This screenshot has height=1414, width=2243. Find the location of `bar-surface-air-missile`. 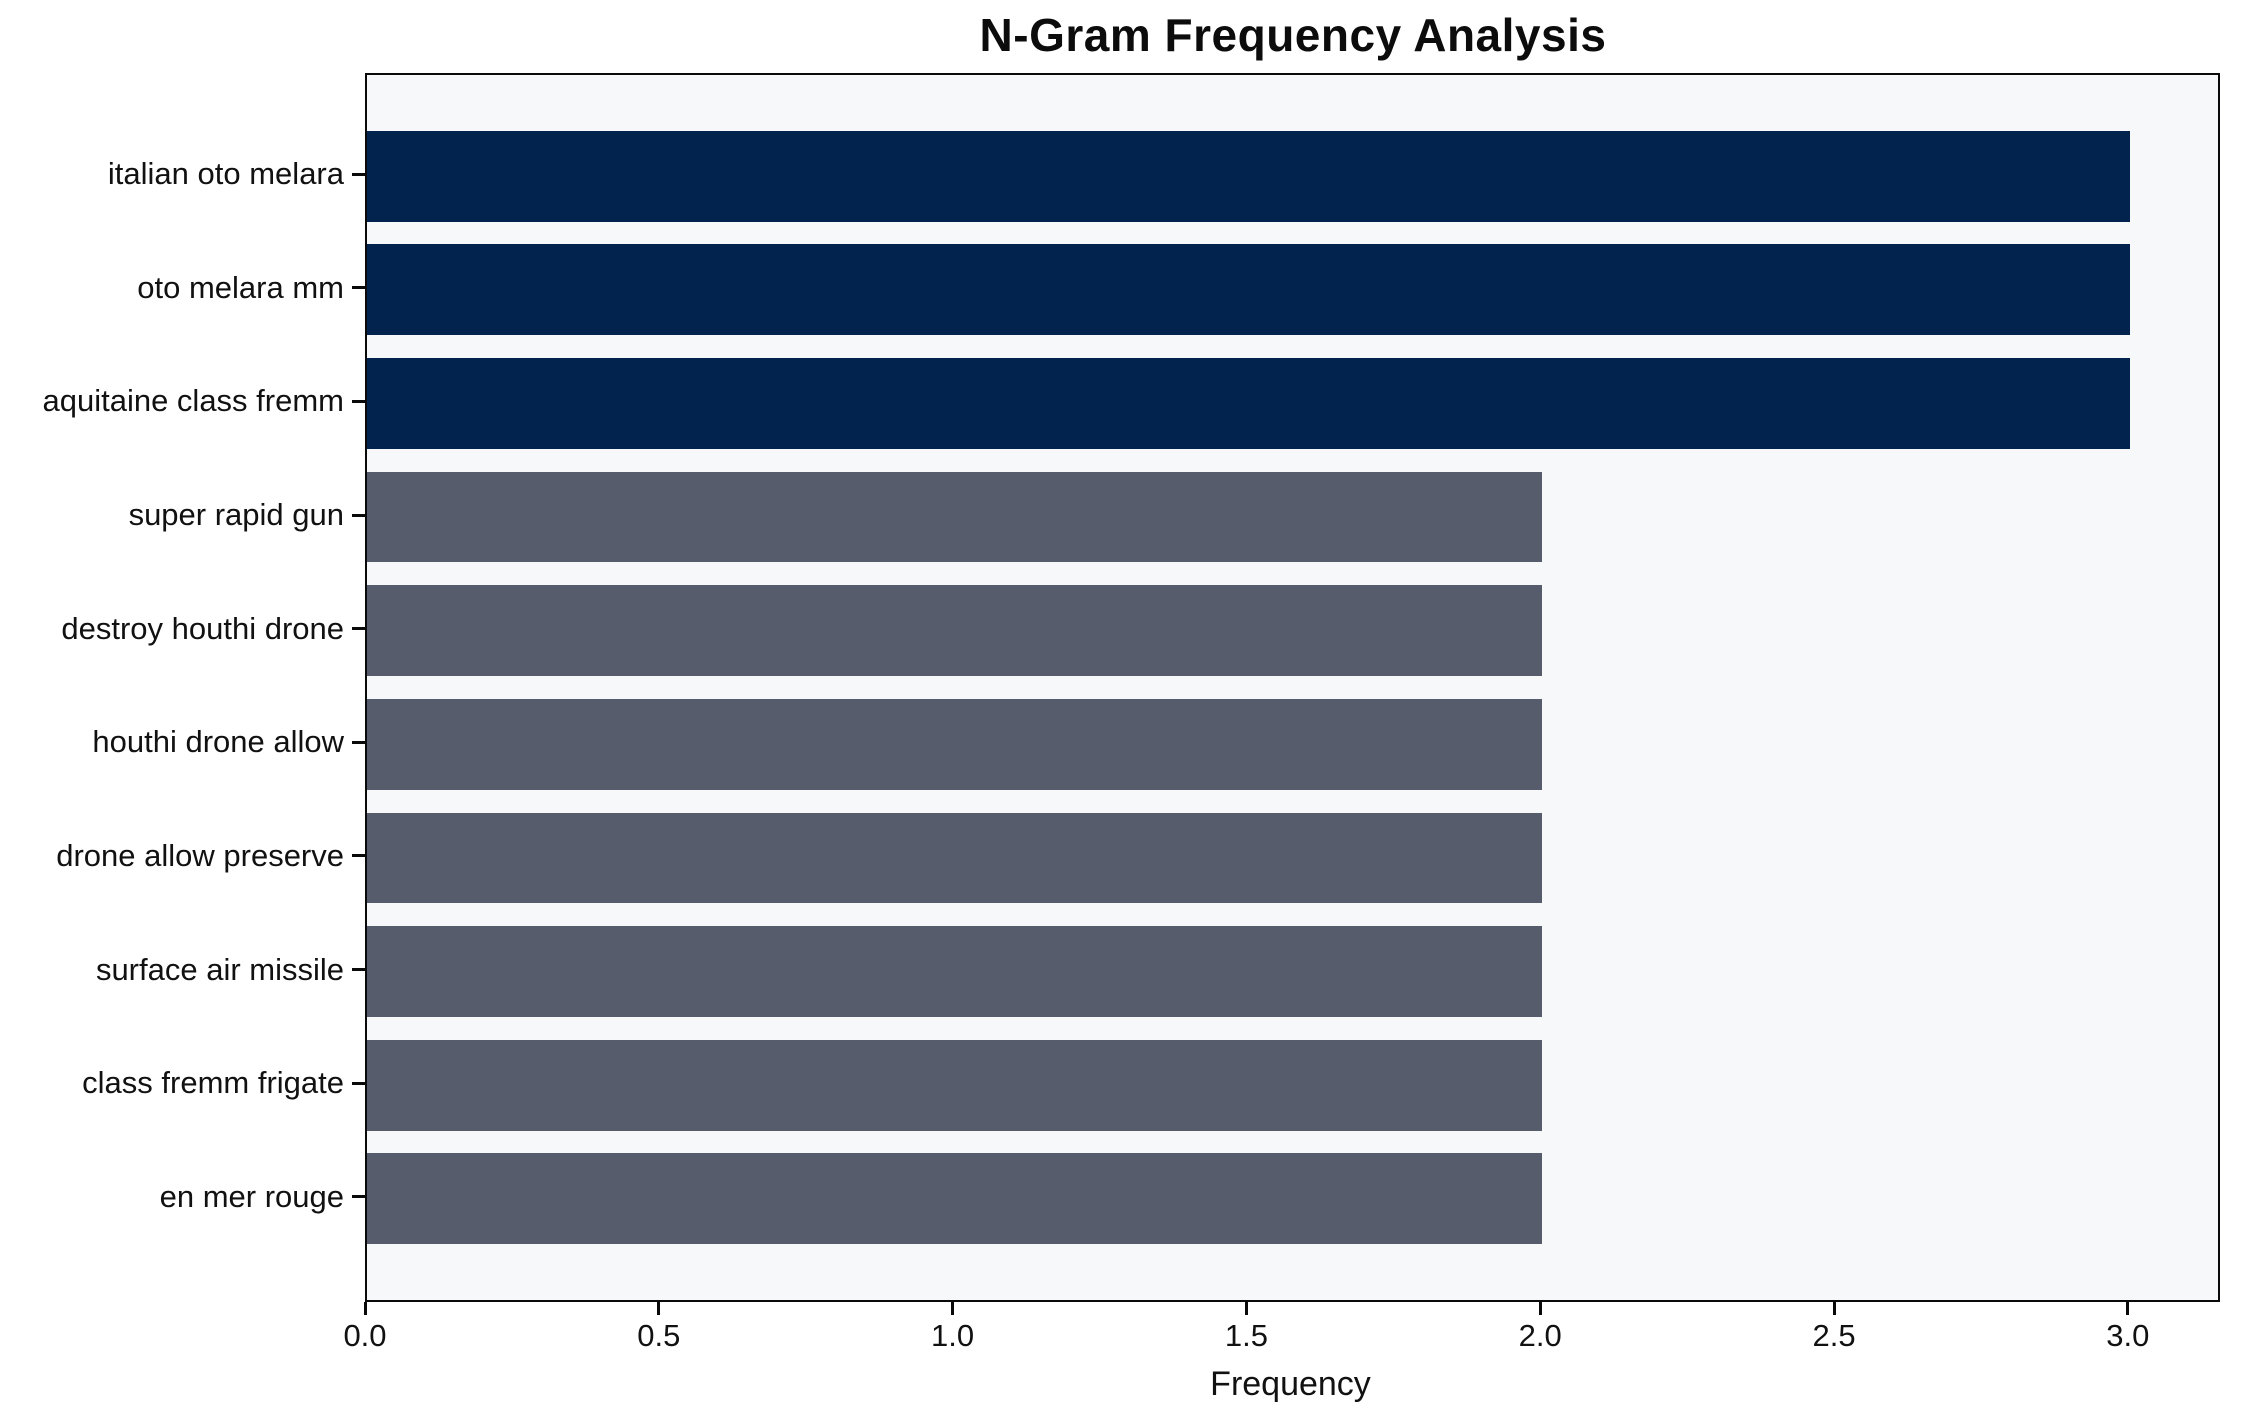

bar-surface-air-missile is located at coordinates (955, 972).